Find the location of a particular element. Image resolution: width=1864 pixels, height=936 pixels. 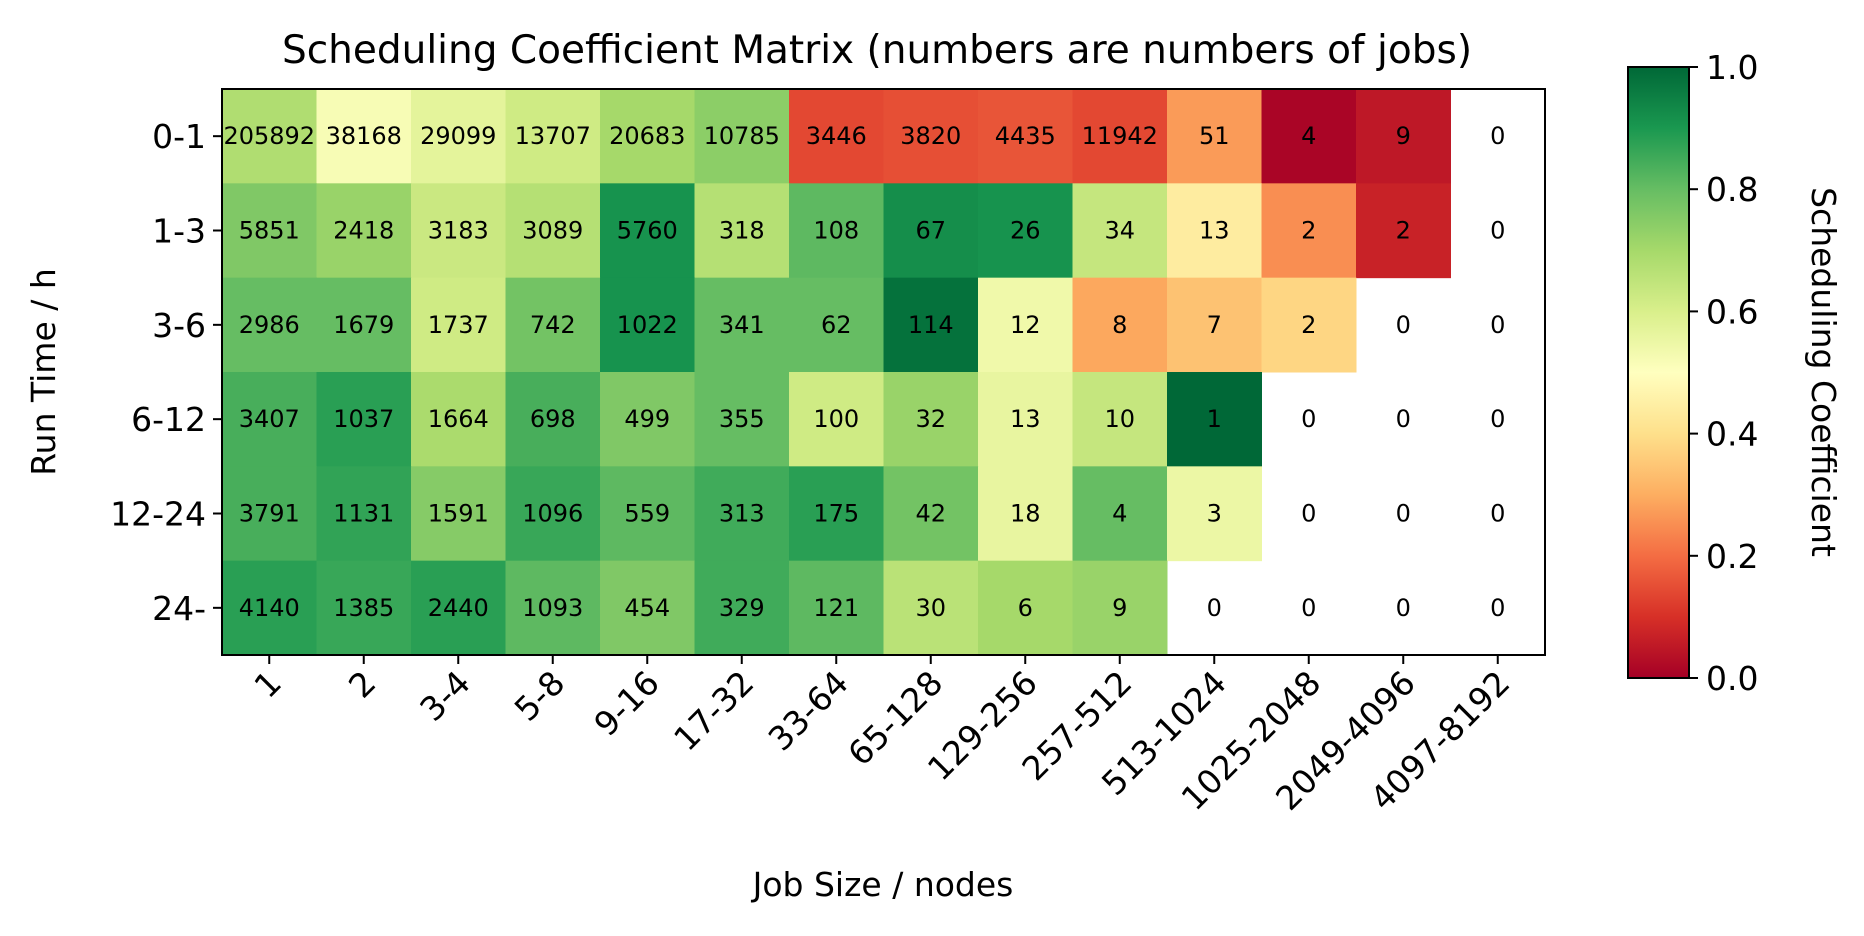

y-tick-label: 3-6 is located at coordinates (179, 325).